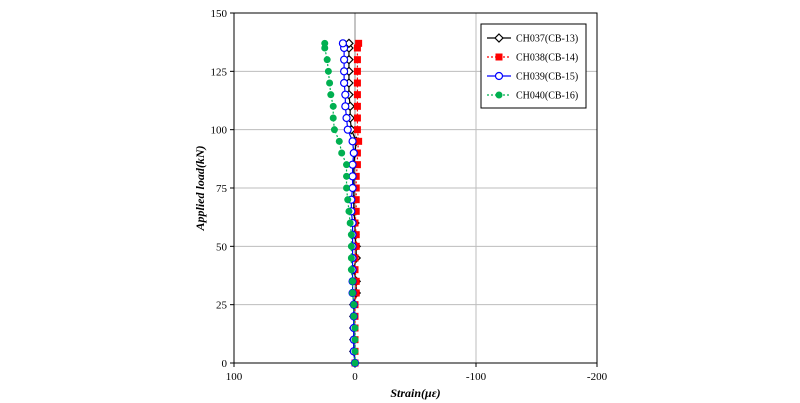  What do you see at coordinates (200, 189) in the screenshot?
I see `y-axis-title: Applied load(kN)` at bounding box center [200, 189].